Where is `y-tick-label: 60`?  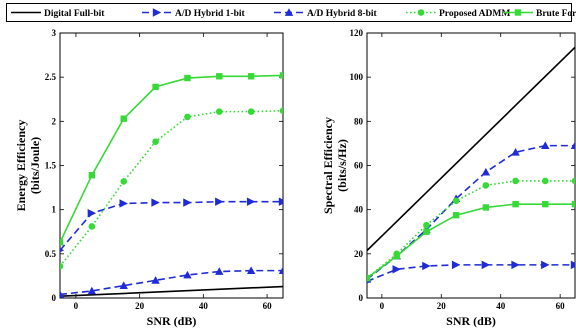
y-tick-label: 60 is located at coordinates (359, 166).